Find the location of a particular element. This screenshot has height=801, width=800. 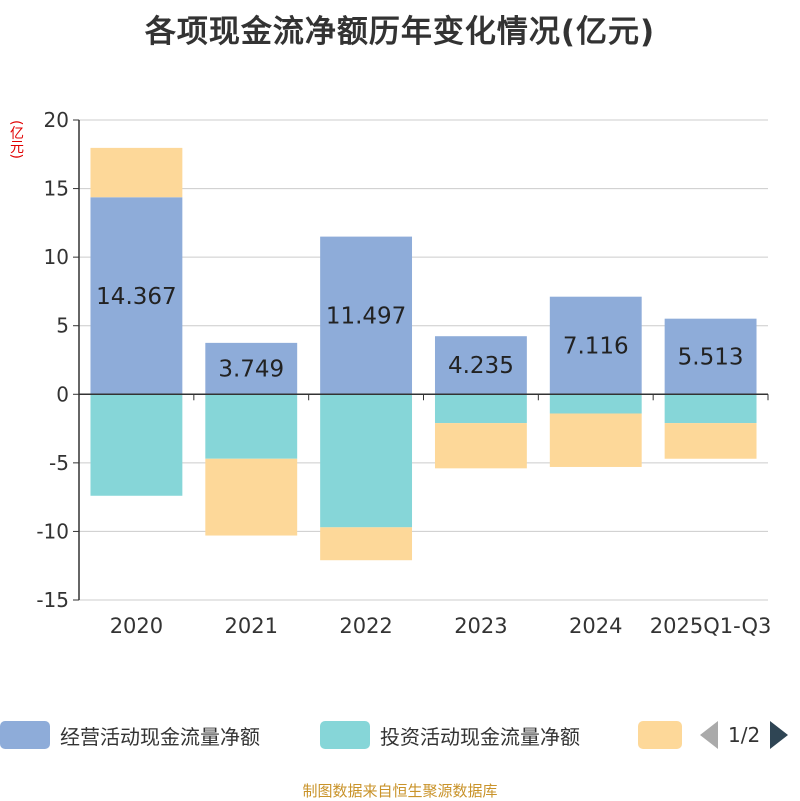

bar-value-label: 4.235 is located at coordinates (481, 366).